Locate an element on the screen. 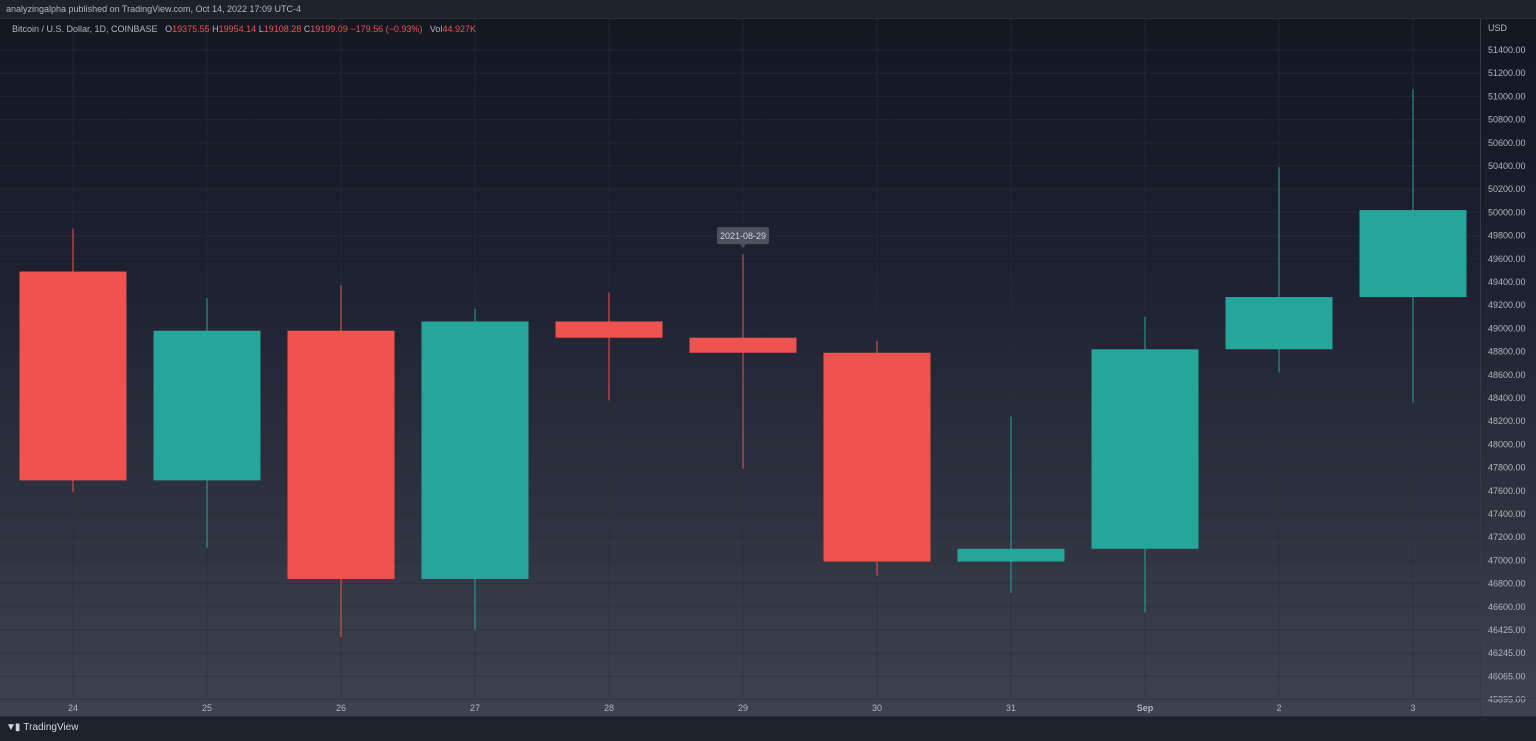 This screenshot has width=1536, height=741. price-tick-label: 50400.00 is located at coordinates (1507, 166).